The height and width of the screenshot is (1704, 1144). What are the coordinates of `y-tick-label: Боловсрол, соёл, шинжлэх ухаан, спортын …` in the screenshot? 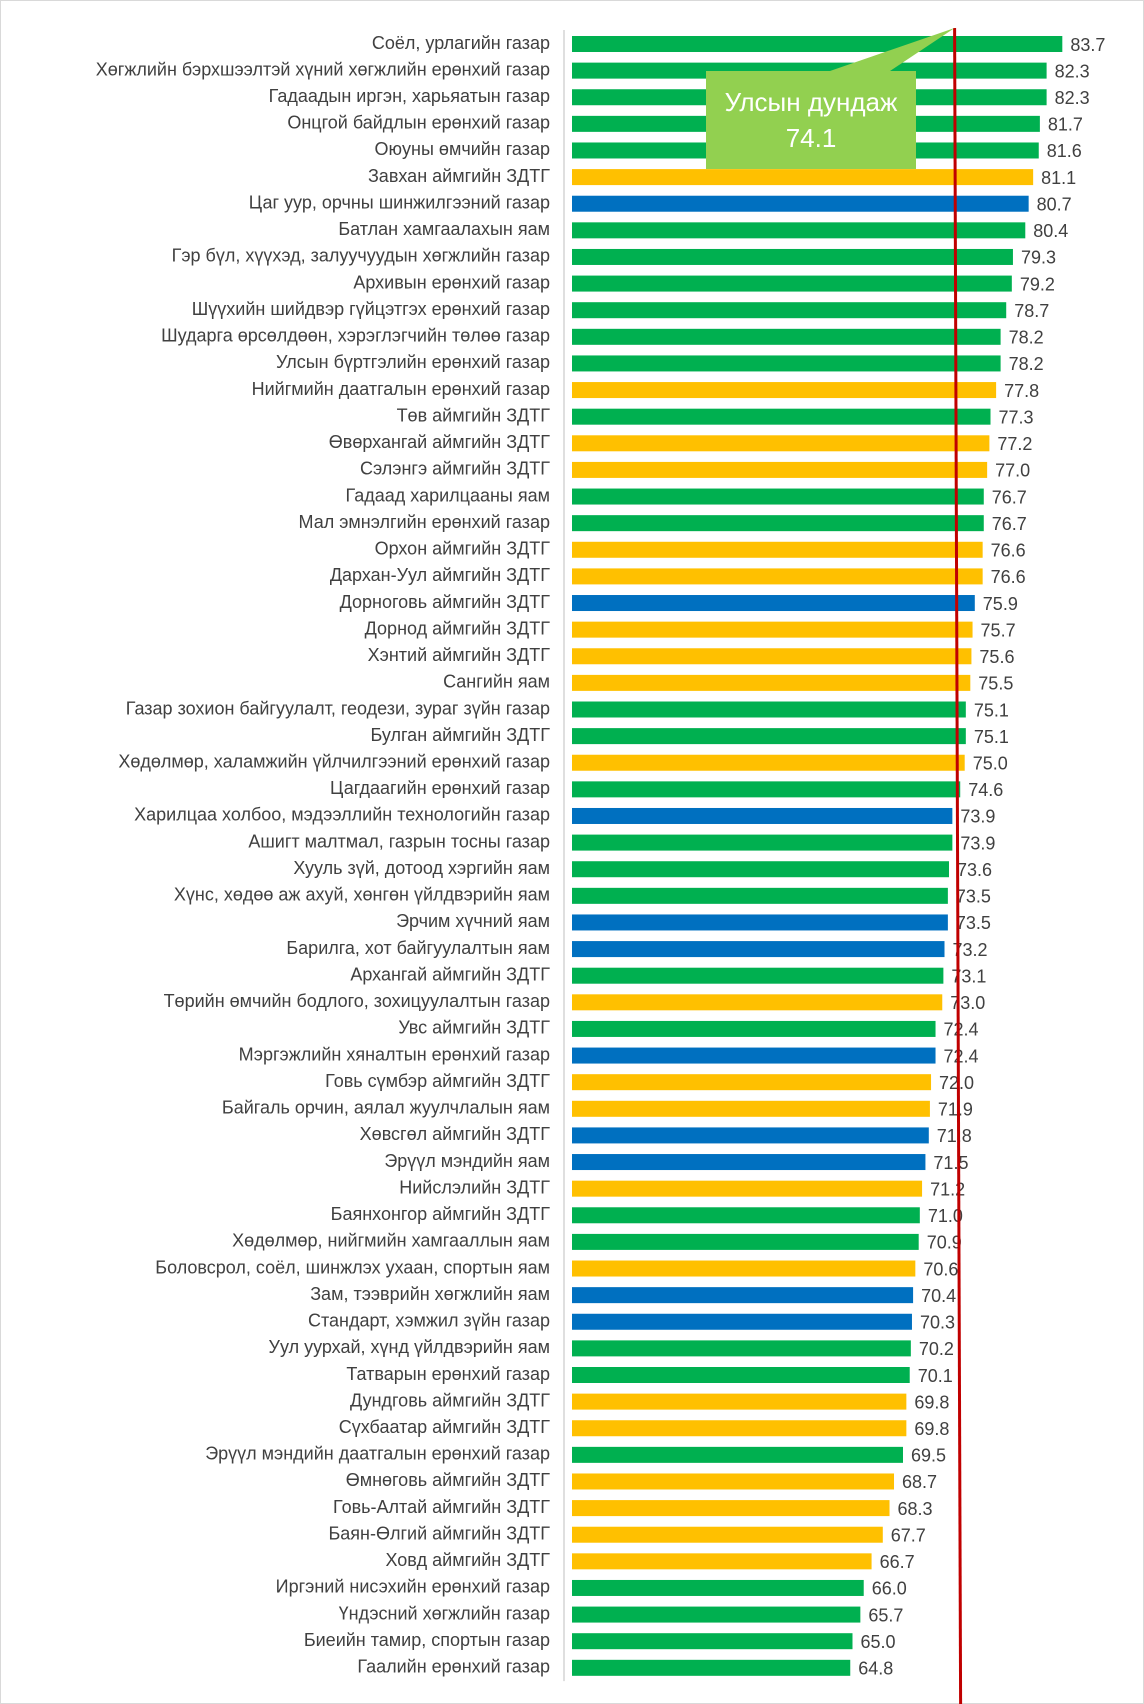 It's located at (352, 1267).